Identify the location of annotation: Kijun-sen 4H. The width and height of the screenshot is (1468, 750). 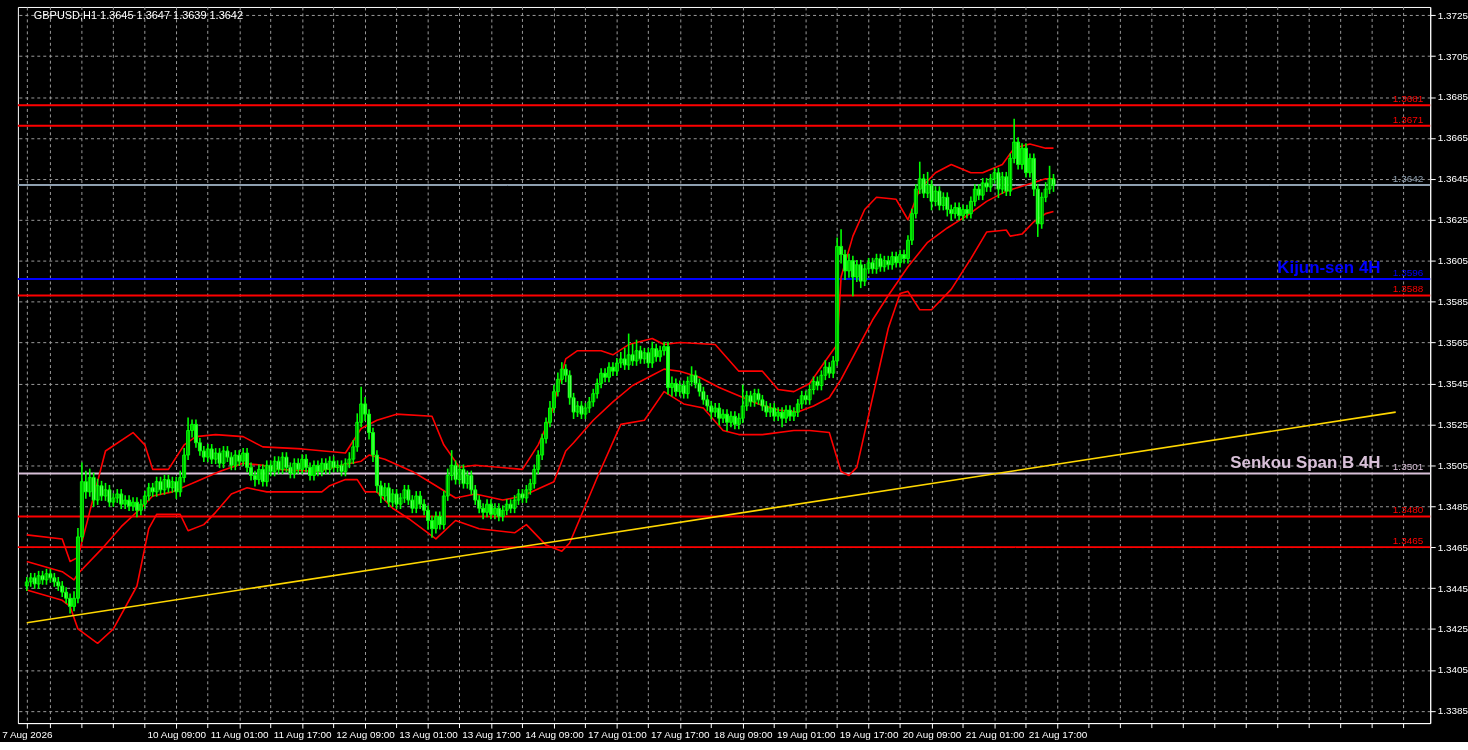
(1329, 268).